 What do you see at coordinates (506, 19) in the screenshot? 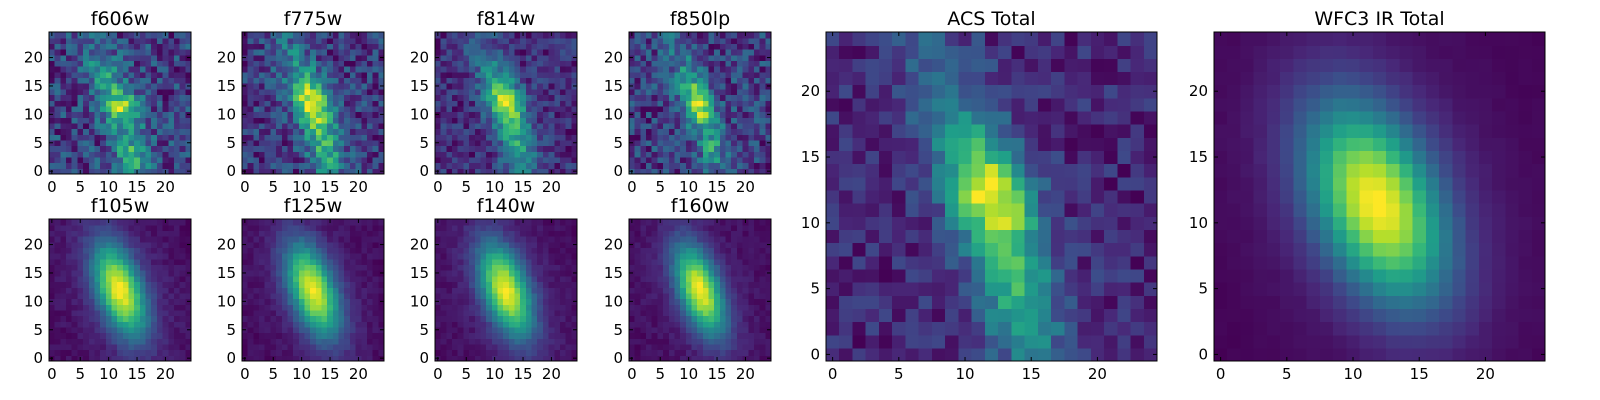
I see `panel-title: f814w` at bounding box center [506, 19].